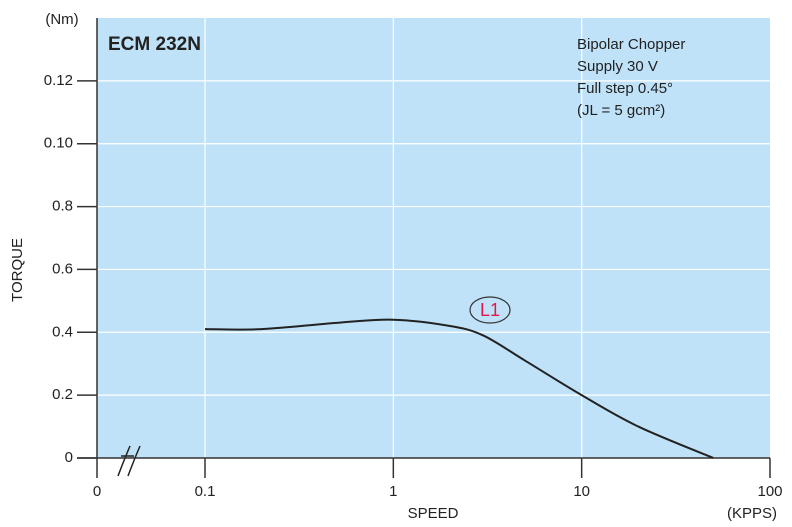  What do you see at coordinates (205, 491) in the screenshot?
I see `x-tick-label: 0.1` at bounding box center [205, 491].